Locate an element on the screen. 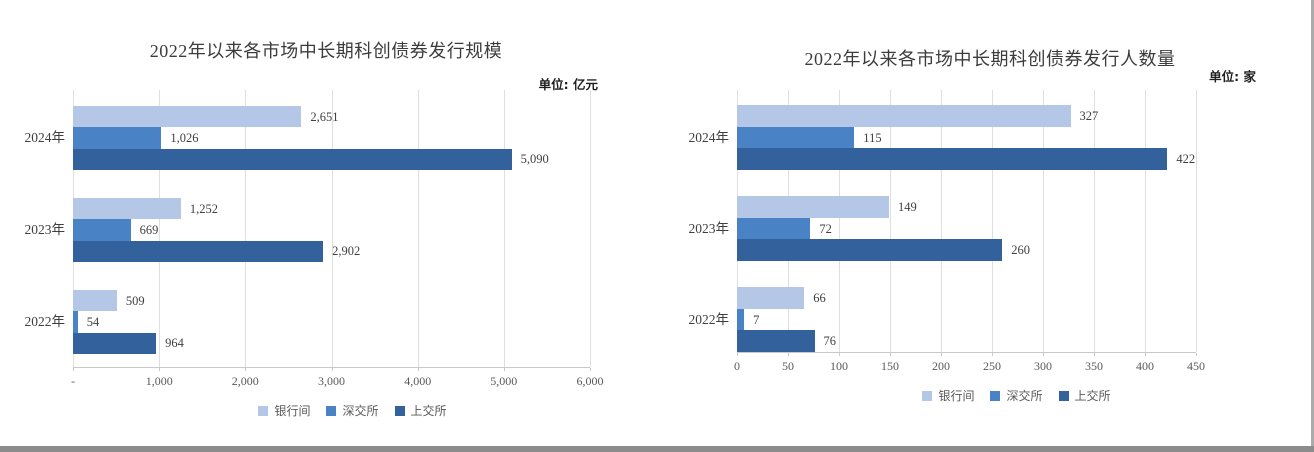 Image resolution: width=1314 pixels, height=452 pixels. bar-value-label: 5,090 is located at coordinates (534, 159).